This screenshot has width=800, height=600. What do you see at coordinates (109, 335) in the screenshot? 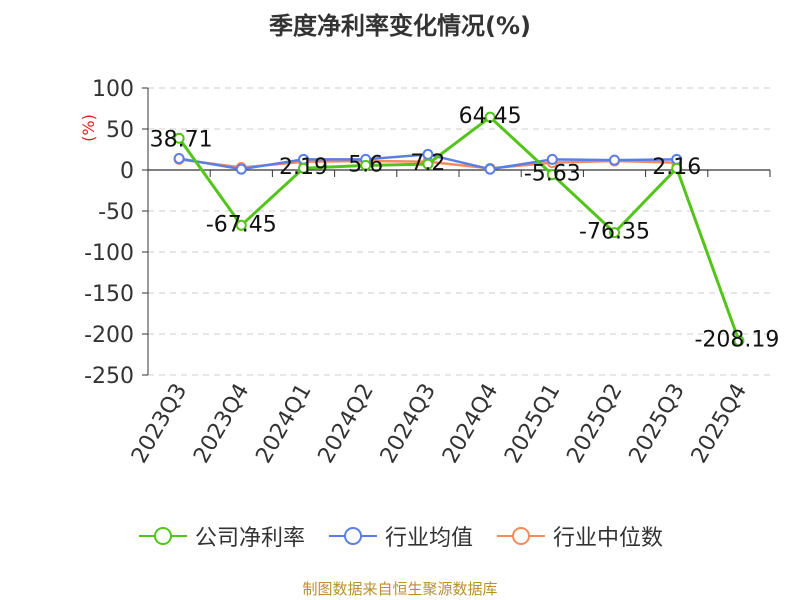
I see `y-tick-label: -200` at bounding box center [109, 335].